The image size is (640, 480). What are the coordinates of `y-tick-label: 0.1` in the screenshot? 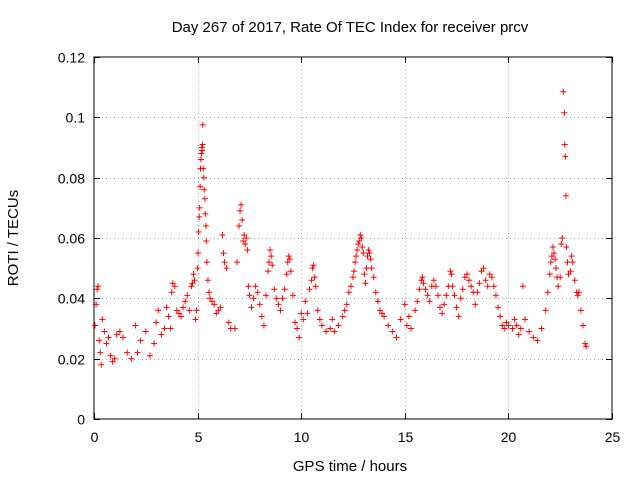 It's located at (76, 118).